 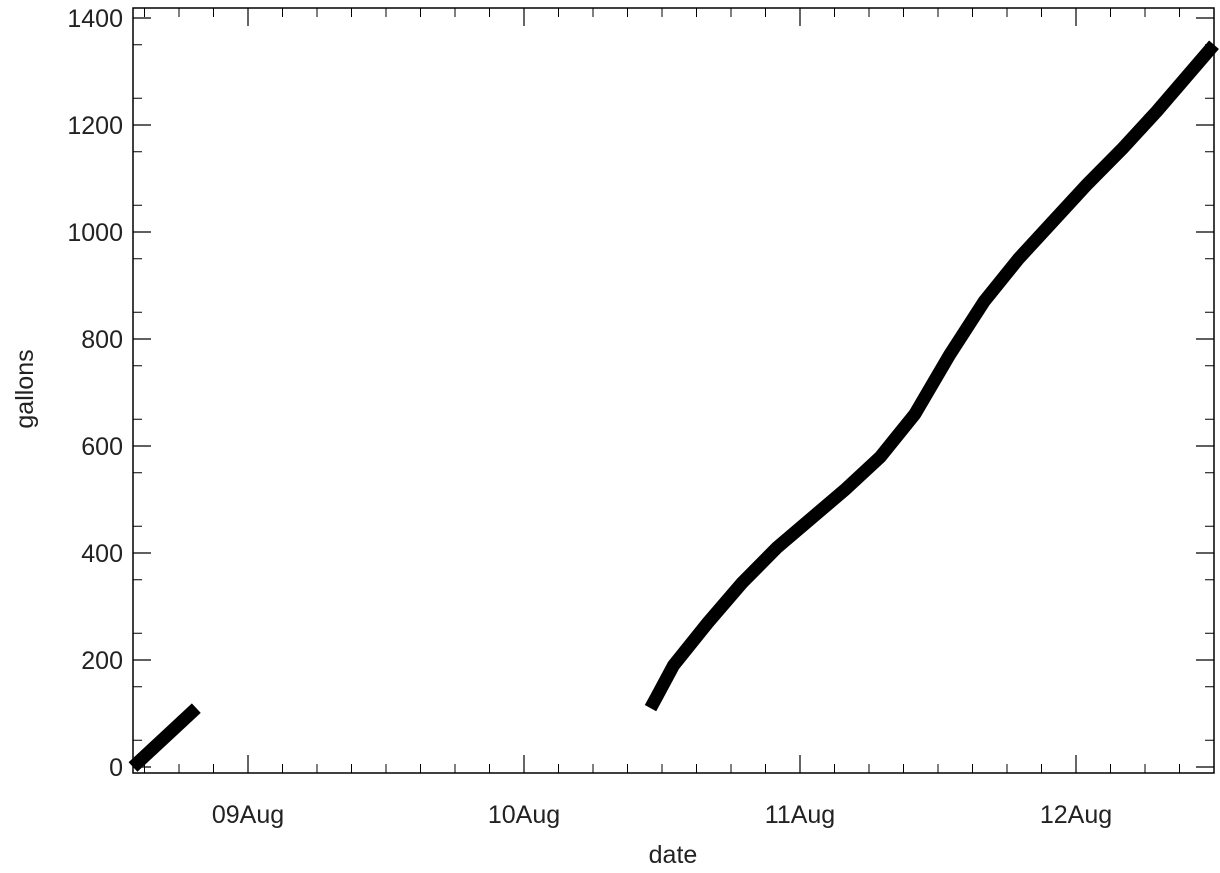 What do you see at coordinates (95, 19) in the screenshot?
I see `y-tick-label: 1400` at bounding box center [95, 19].